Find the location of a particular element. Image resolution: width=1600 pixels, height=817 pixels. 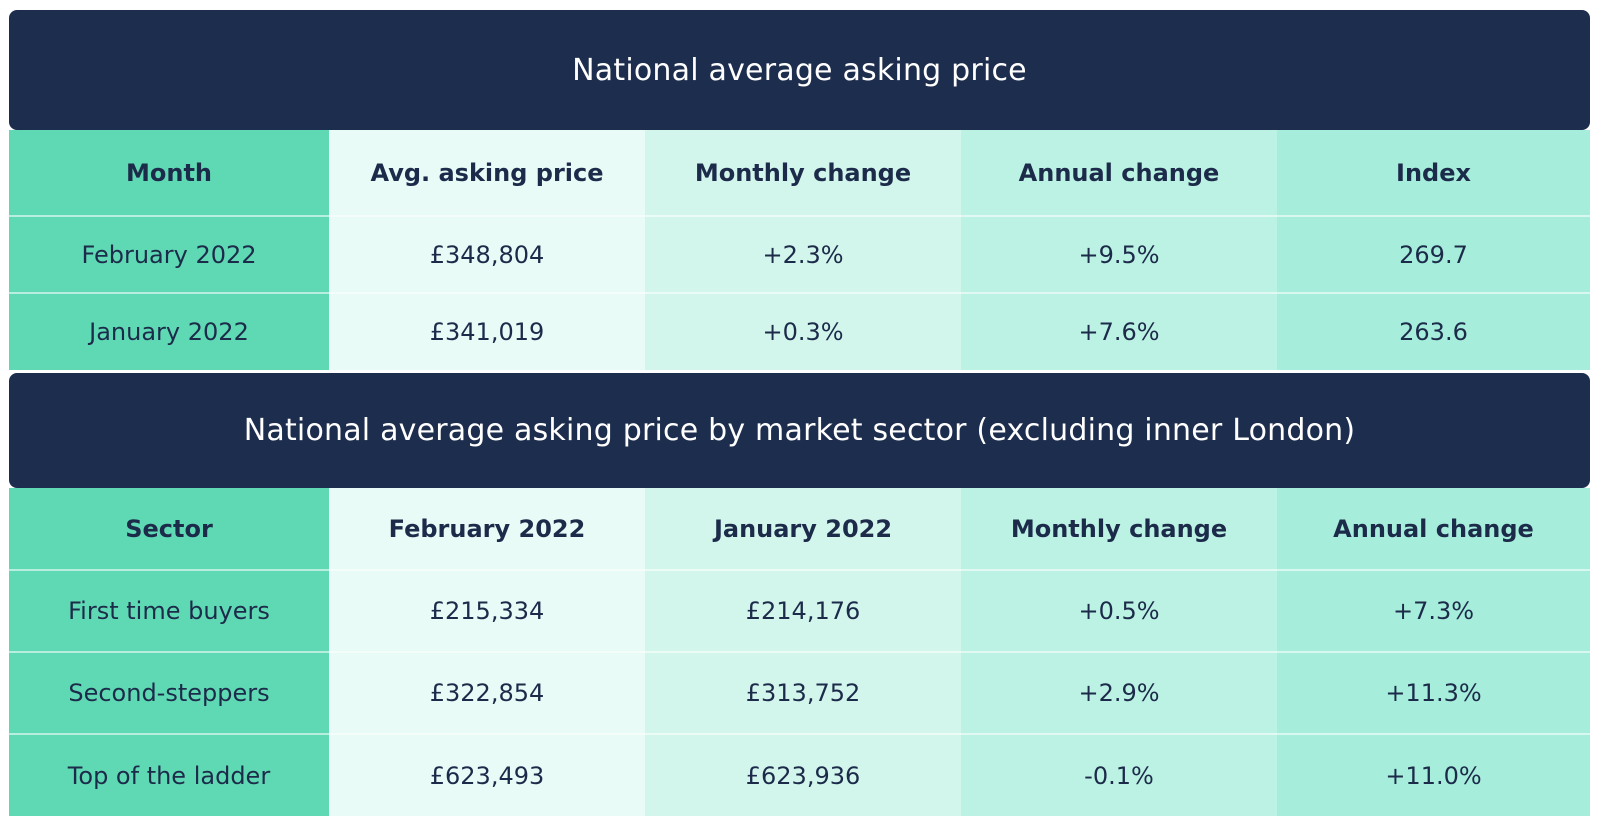

cell-annual-change: +9.5% is located at coordinates (1119, 255).